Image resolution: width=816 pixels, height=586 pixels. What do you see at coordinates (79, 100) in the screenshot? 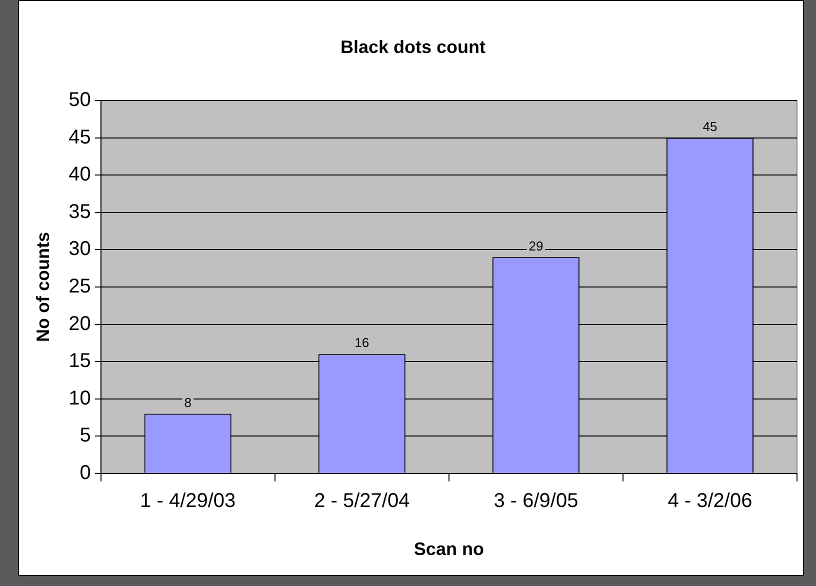
I see `y-tick-label: 50` at bounding box center [79, 100].